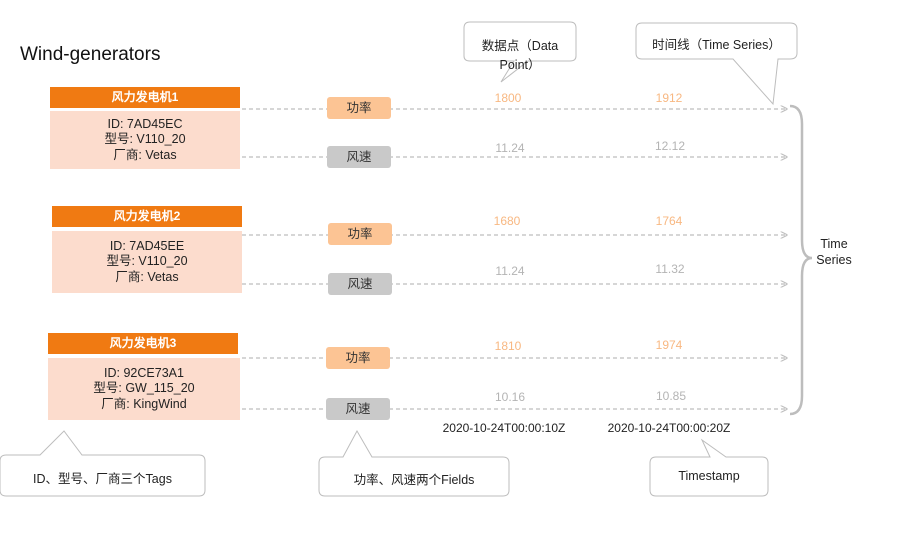 Image resolution: width=910 pixels, height=533 pixels. I want to click on generator-1-header: 风力发电机1, so click(145, 97).